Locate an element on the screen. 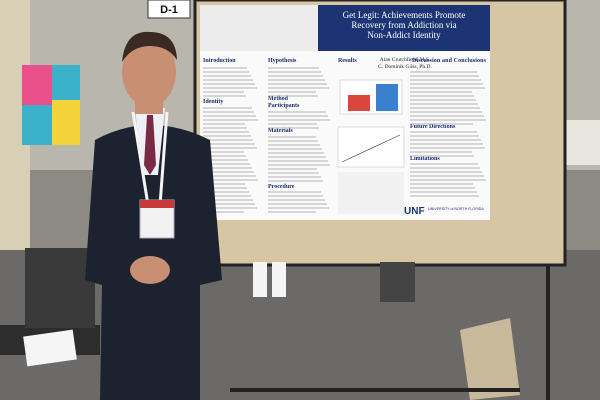 This screenshot has height=400, width=600. head is located at coordinates (149, 72).